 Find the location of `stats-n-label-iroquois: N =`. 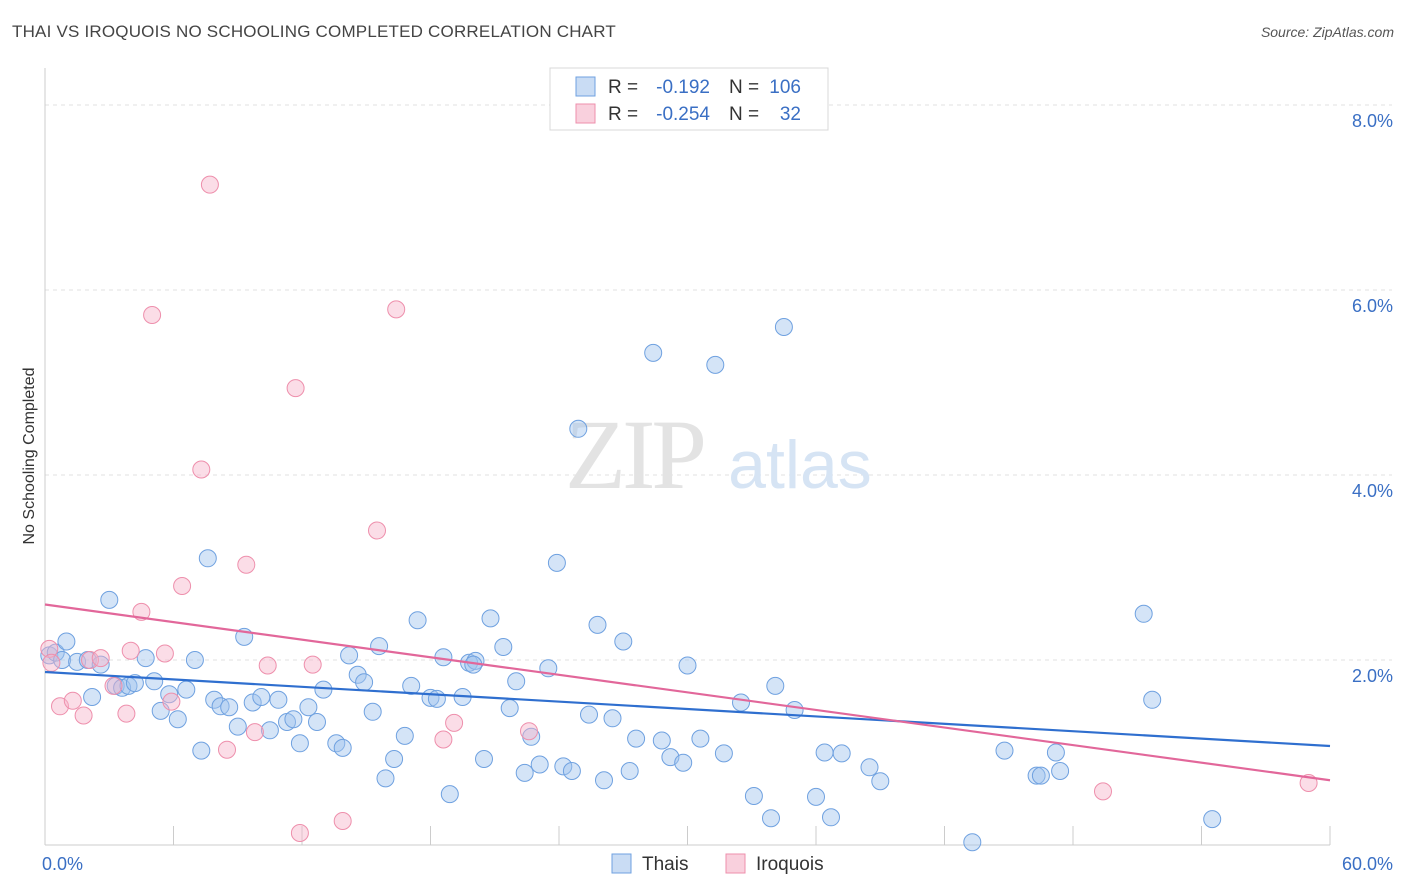

stats-n-label-iroquois: N = is located at coordinates (744, 114).